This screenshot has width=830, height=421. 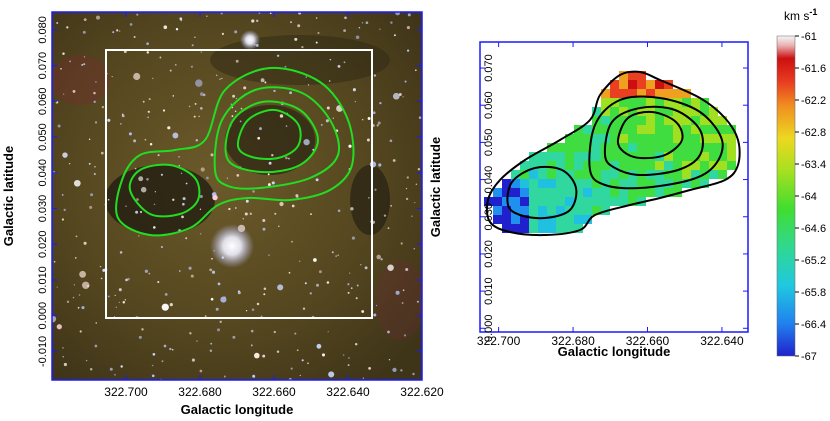 What do you see at coordinates (160, 200) in the screenshot?
I see `dark-cloud` at bounding box center [160, 200].